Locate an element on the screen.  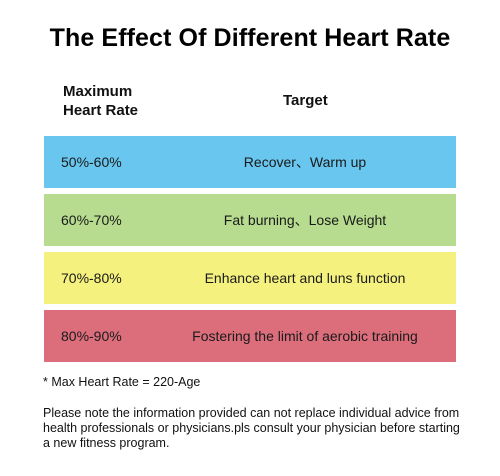
heart-rate-range: 60%-70% is located at coordinates (91, 220).